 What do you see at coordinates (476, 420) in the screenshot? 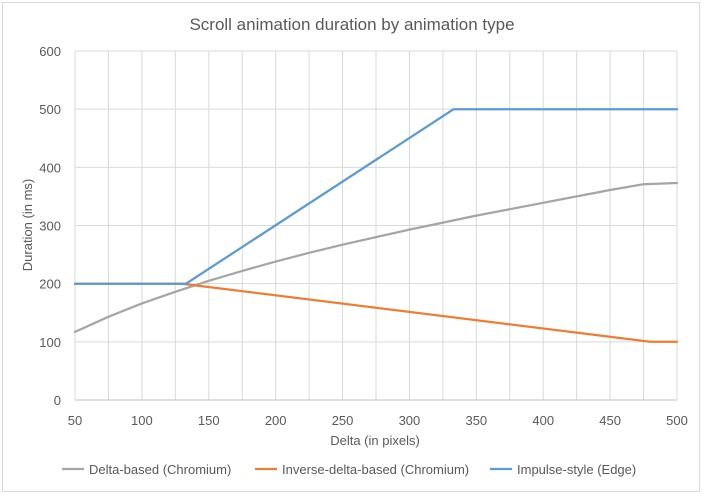
I see `x-tick-label: 350` at bounding box center [476, 420].